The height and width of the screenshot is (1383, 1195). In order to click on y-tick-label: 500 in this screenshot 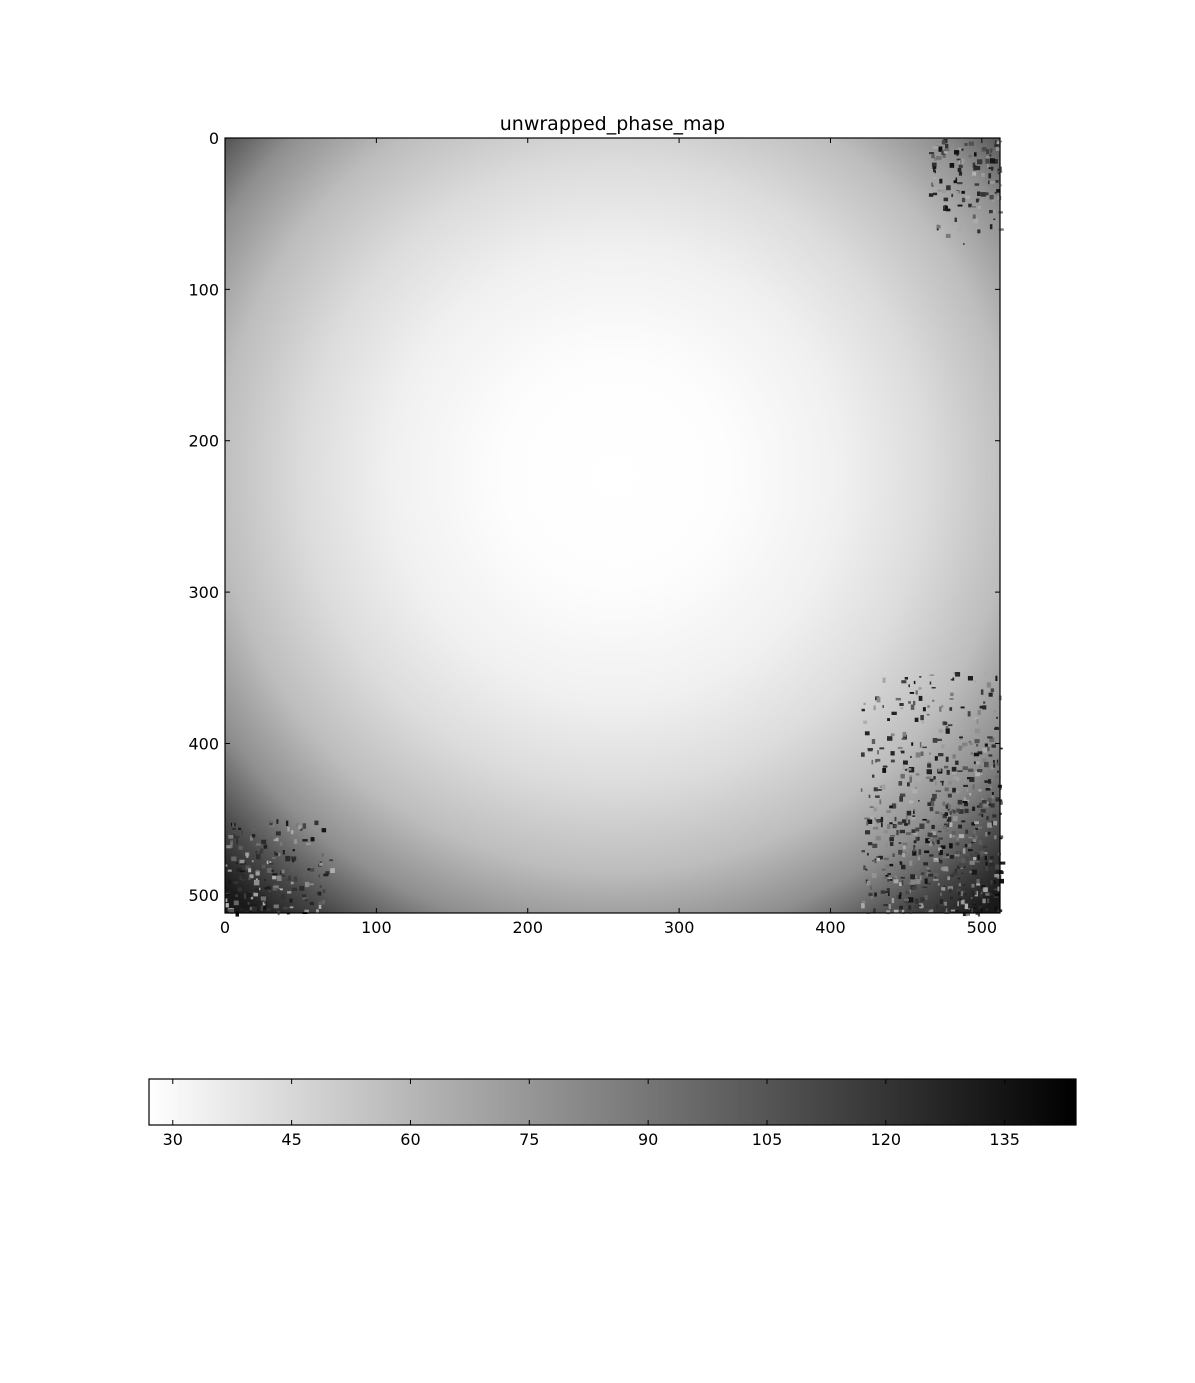, I will do `click(203, 895)`.